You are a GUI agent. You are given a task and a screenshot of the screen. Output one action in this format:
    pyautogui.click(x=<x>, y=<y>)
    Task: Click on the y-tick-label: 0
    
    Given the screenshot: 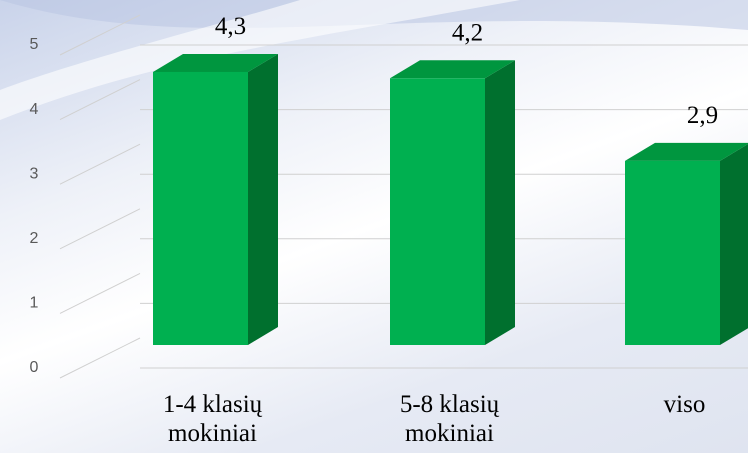 What is the action you would take?
    pyautogui.click(x=34, y=367)
    